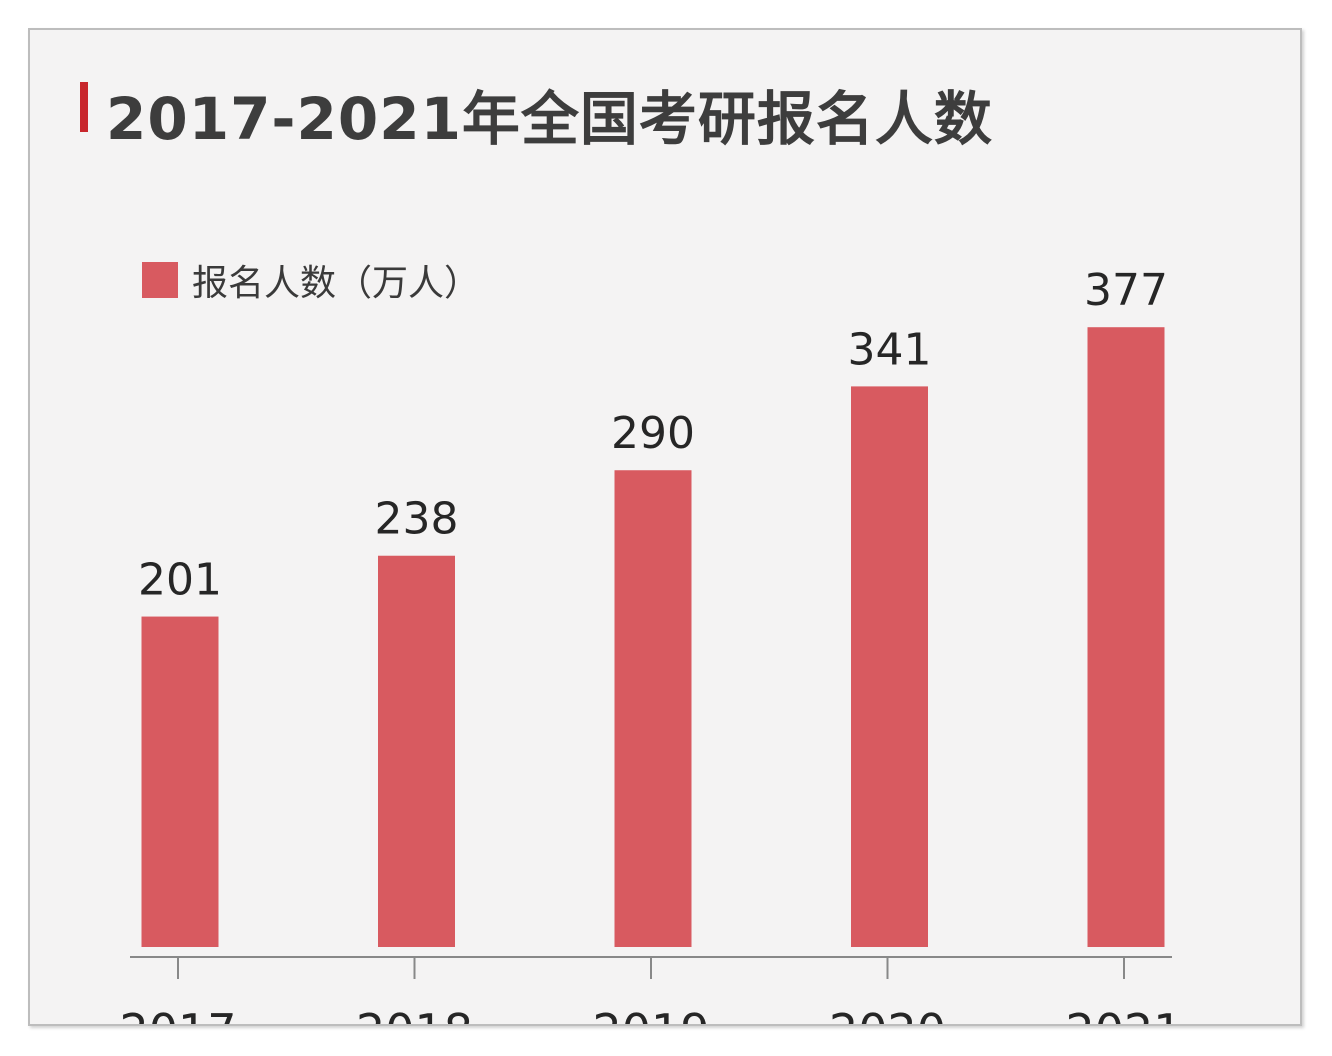 The height and width of the screenshot is (1056, 1332). What do you see at coordinates (887, 1015) in the screenshot?
I see `x-tick-label-2020: 2020` at bounding box center [887, 1015].